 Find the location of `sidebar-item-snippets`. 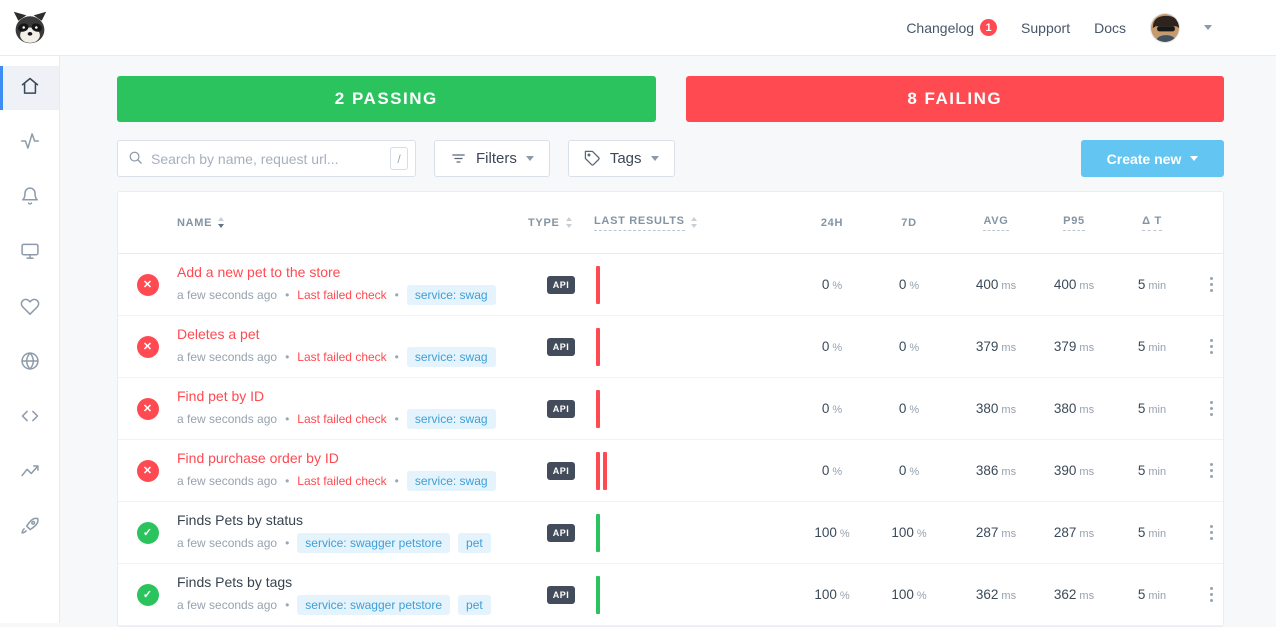

sidebar-item-snippets is located at coordinates (29, 418).